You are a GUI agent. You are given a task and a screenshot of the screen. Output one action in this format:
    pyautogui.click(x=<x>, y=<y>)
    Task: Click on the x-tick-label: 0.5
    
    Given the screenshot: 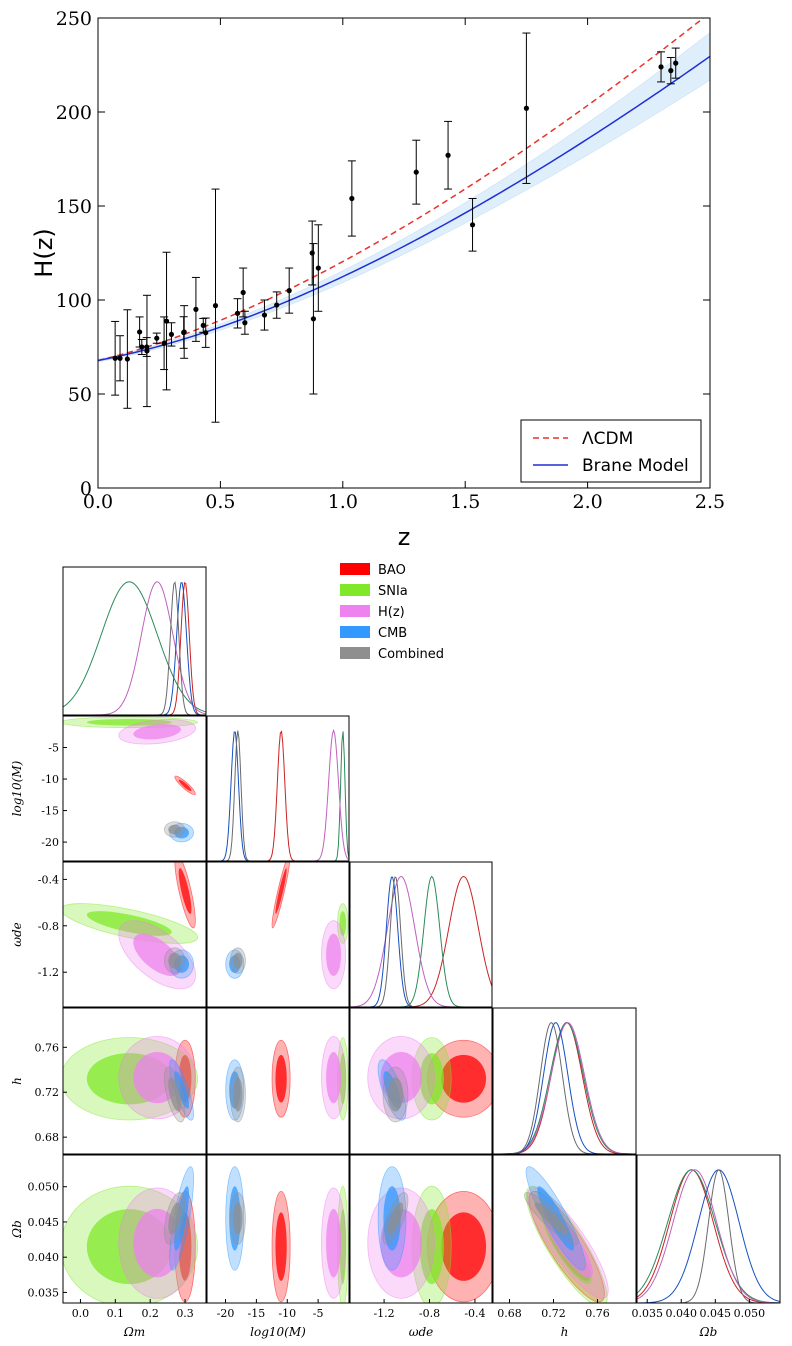 What is the action you would take?
    pyautogui.click(x=220, y=502)
    